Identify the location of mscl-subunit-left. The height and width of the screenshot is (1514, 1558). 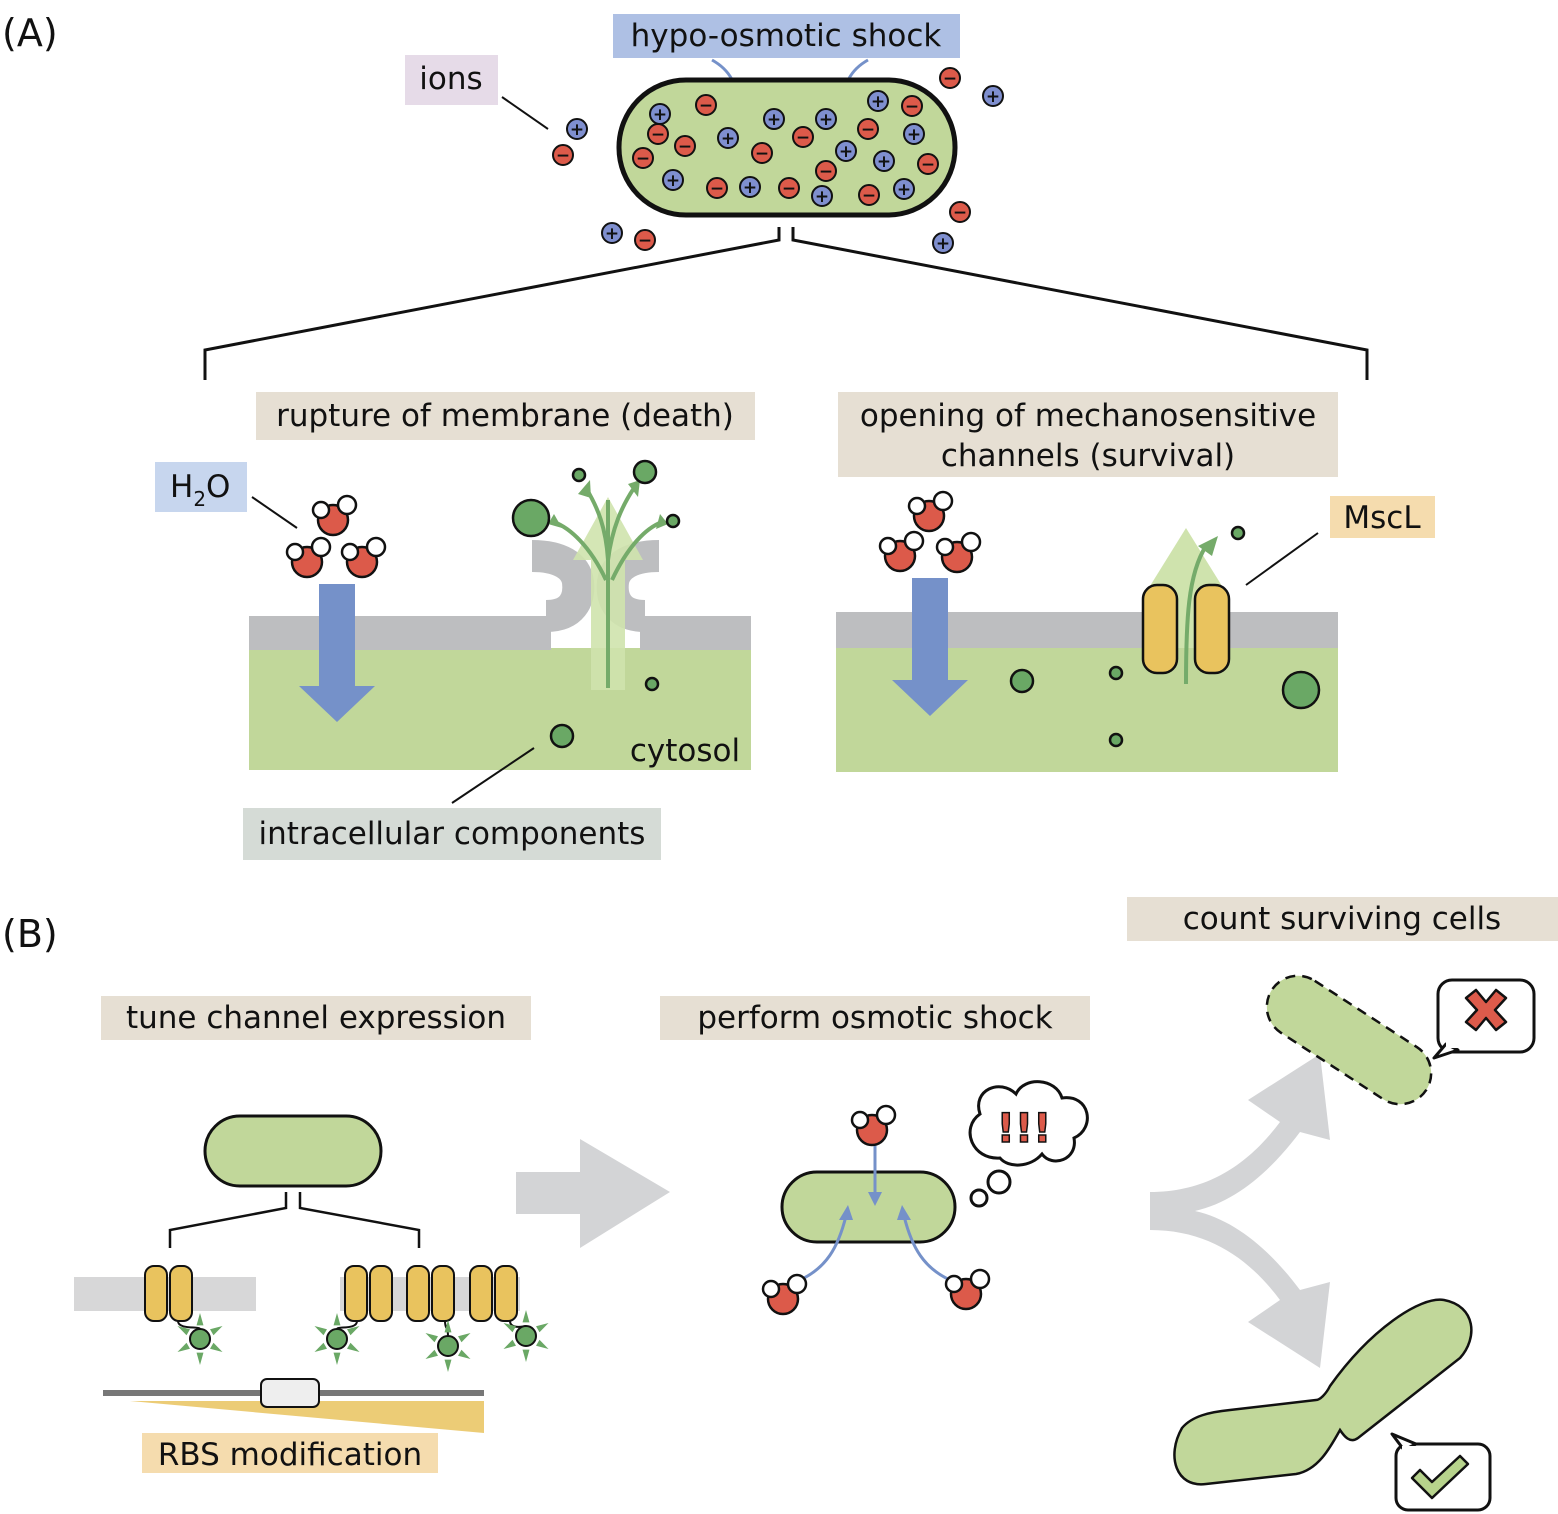
(1160, 629).